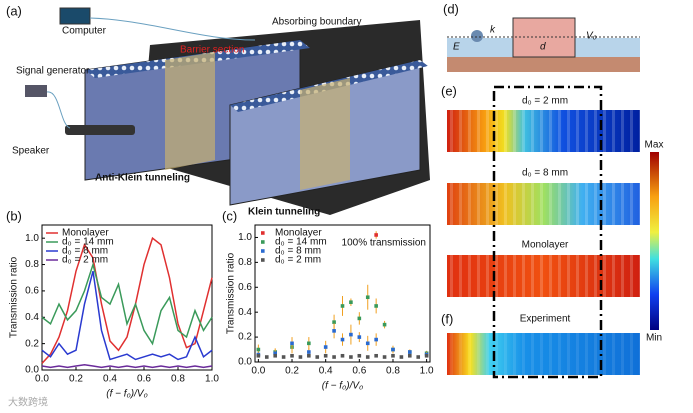  What do you see at coordinates (317, 22) in the screenshot?
I see `label: Absorbing boundary` at bounding box center [317, 22].